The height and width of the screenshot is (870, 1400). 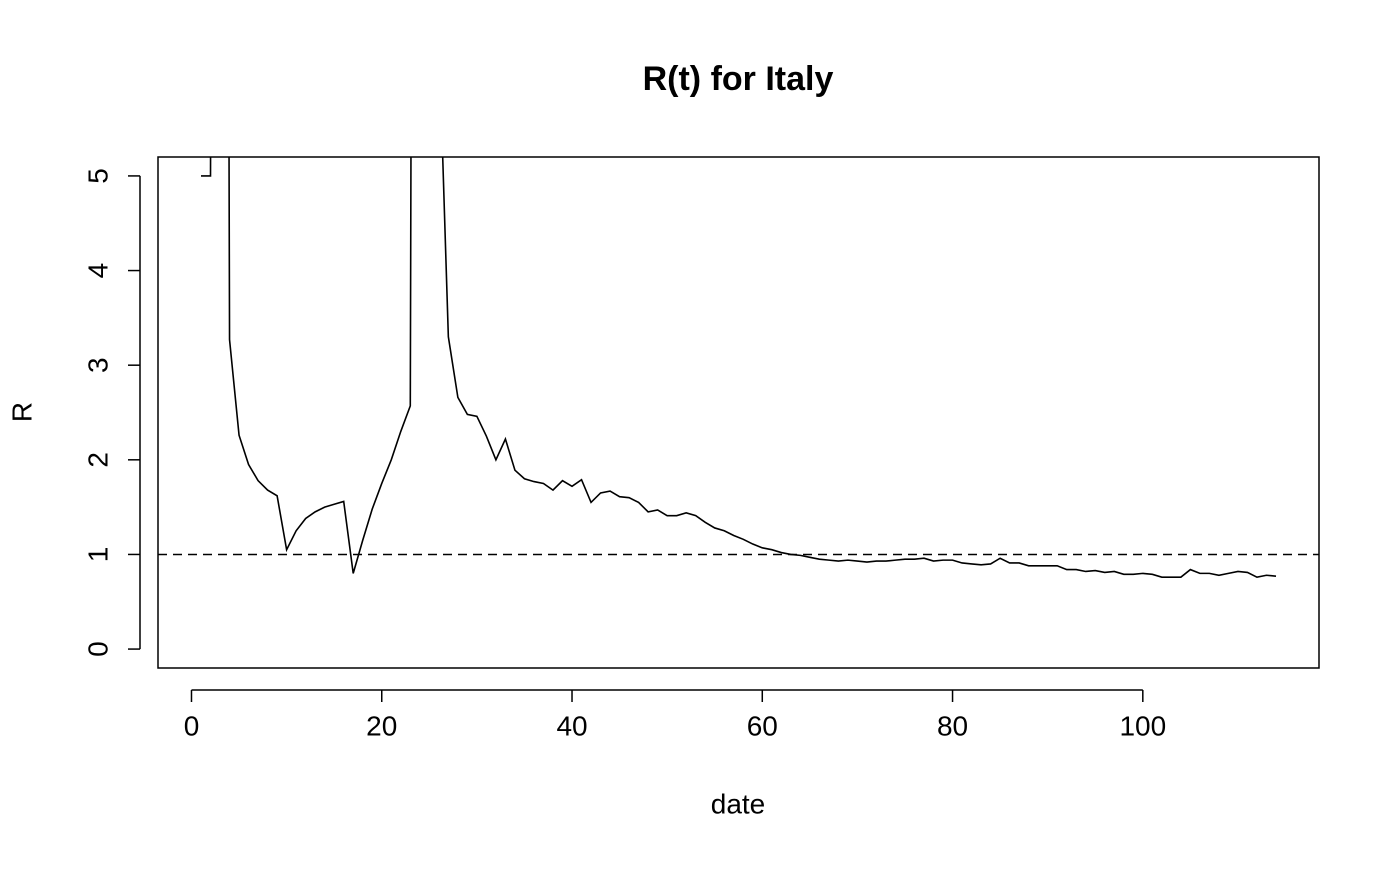 What do you see at coordinates (97, 271) in the screenshot?
I see `y-tick-label: 4` at bounding box center [97, 271].